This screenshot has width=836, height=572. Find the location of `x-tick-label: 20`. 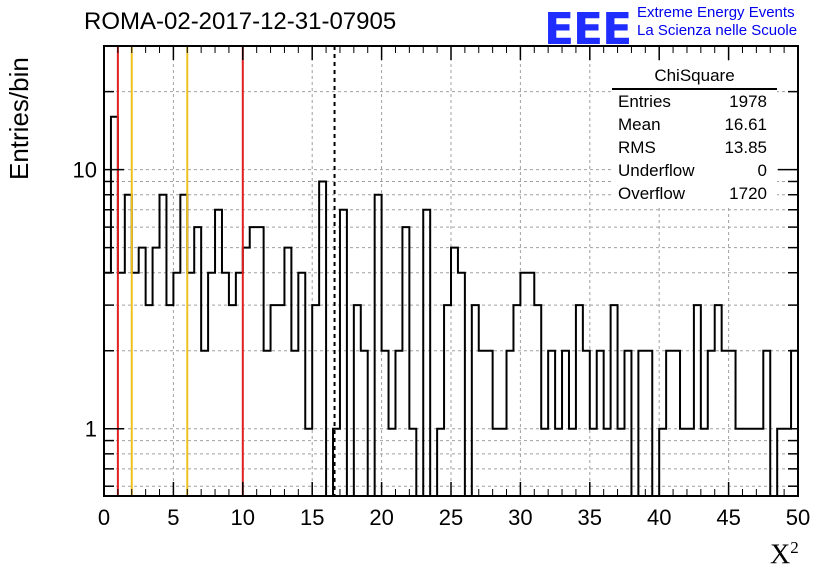

x-tick-label: 20 is located at coordinates (381, 517).